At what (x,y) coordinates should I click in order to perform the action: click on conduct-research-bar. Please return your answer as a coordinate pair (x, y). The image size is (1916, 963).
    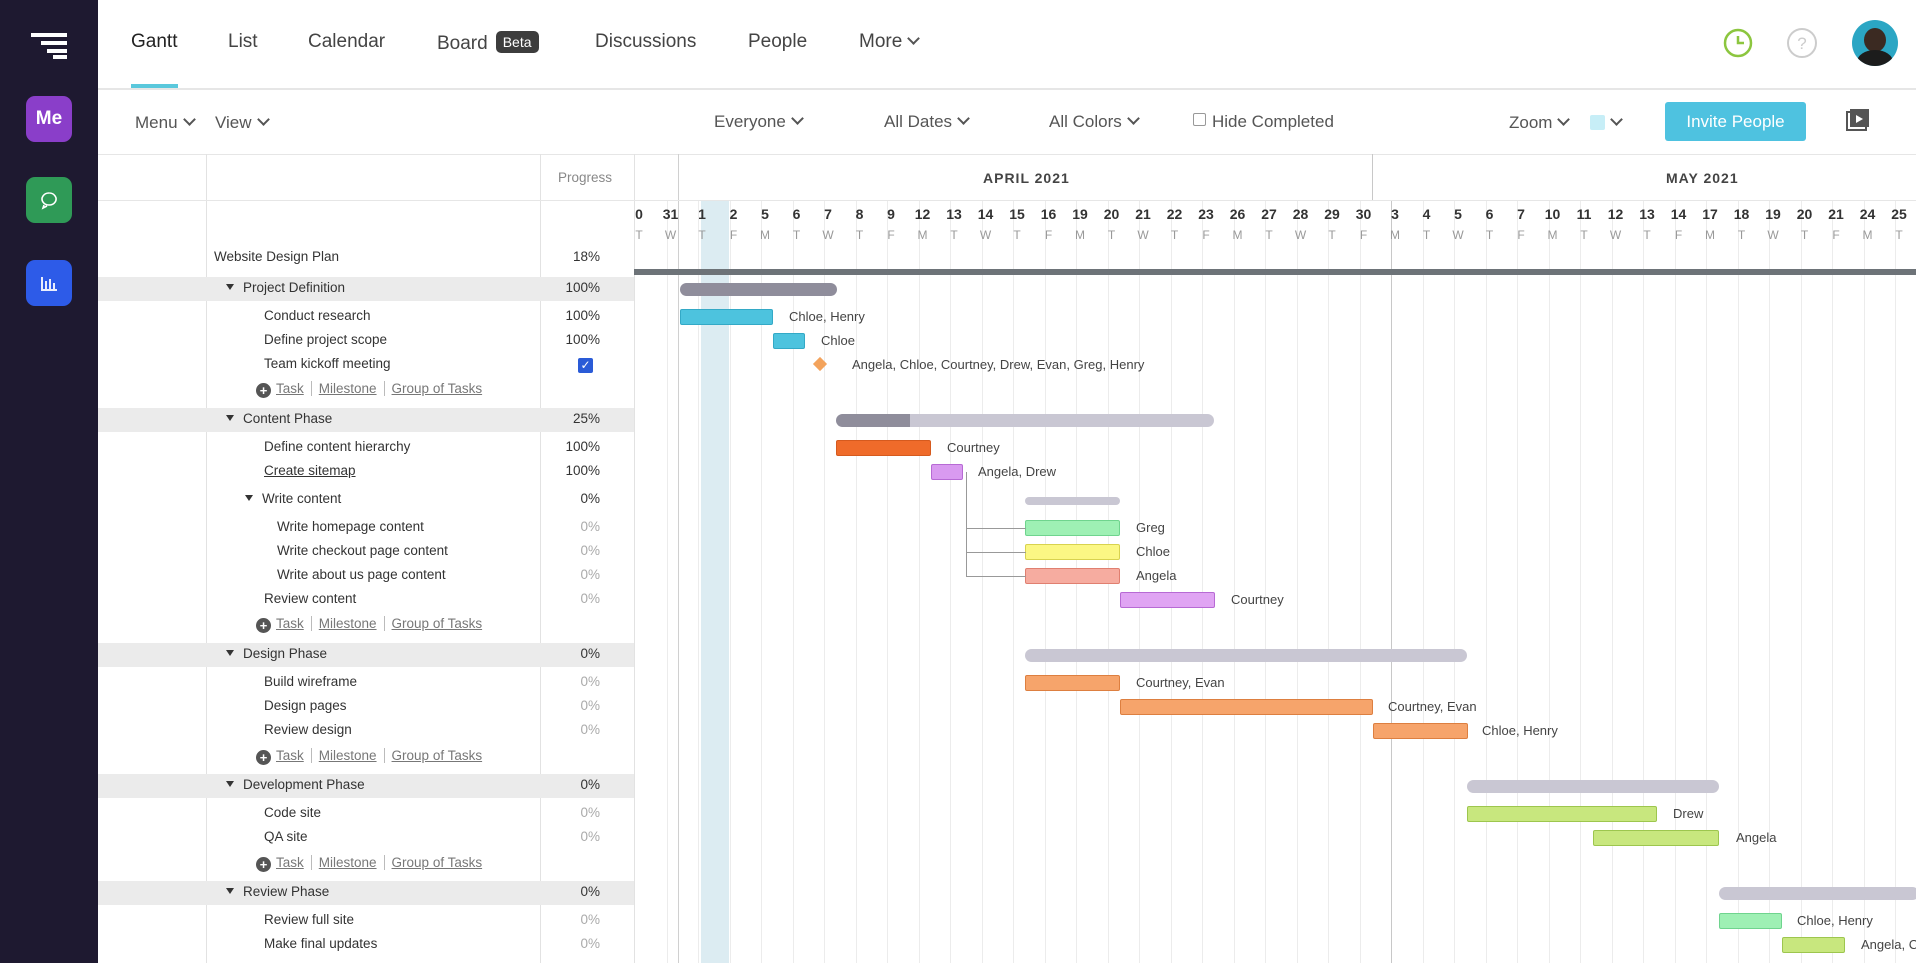
    Looking at the image, I should click on (726, 317).